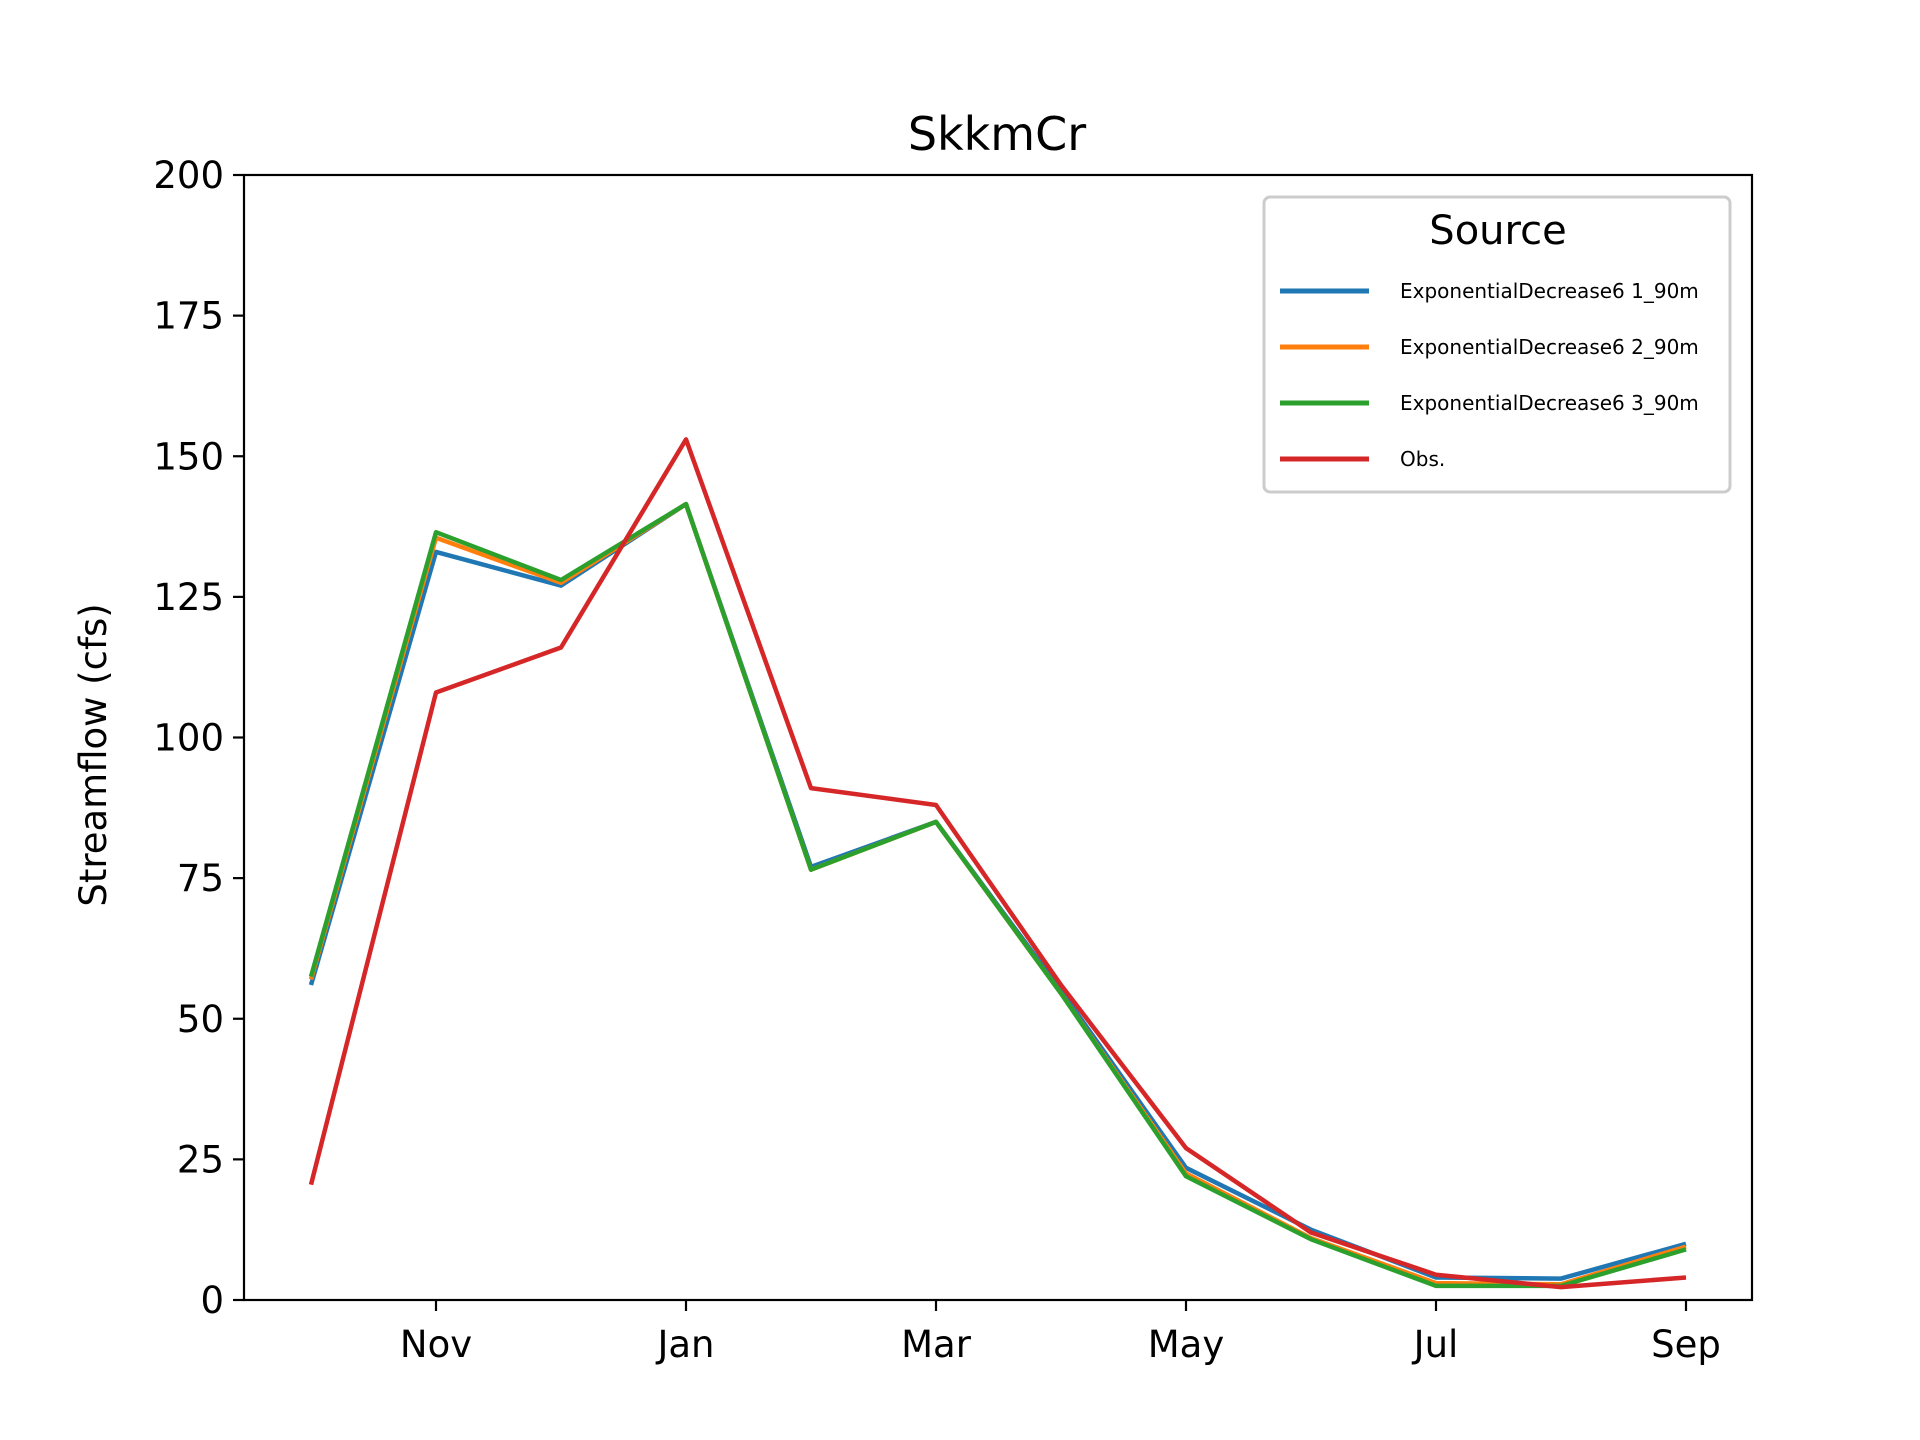 The image size is (1920, 1440). Describe the element at coordinates (436, 1344) in the screenshot. I see `x-tick-label: Nov` at that location.